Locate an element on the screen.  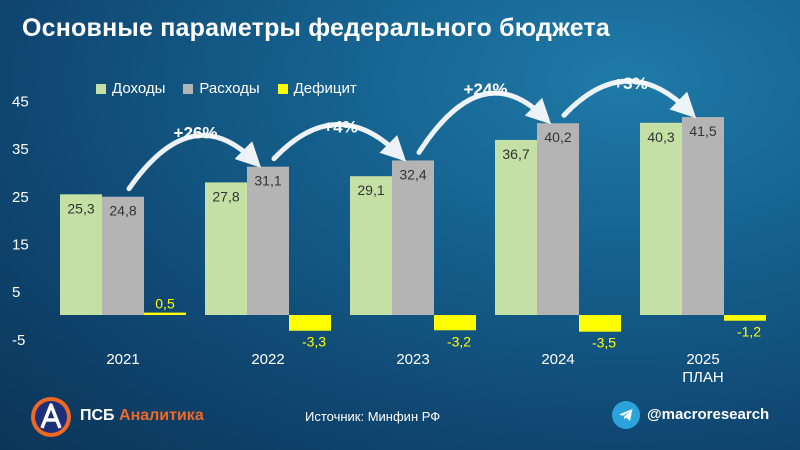
legend-label-income: Доходы is located at coordinates (139, 88).